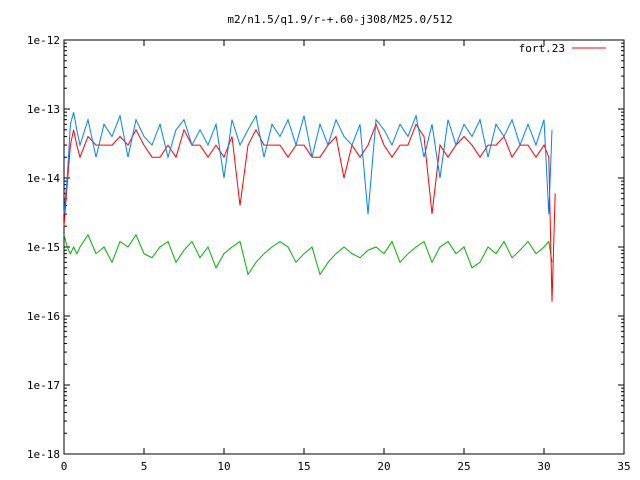  Describe the element at coordinates (64, 466) in the screenshot. I see `x-tick-label-0: 0` at that location.